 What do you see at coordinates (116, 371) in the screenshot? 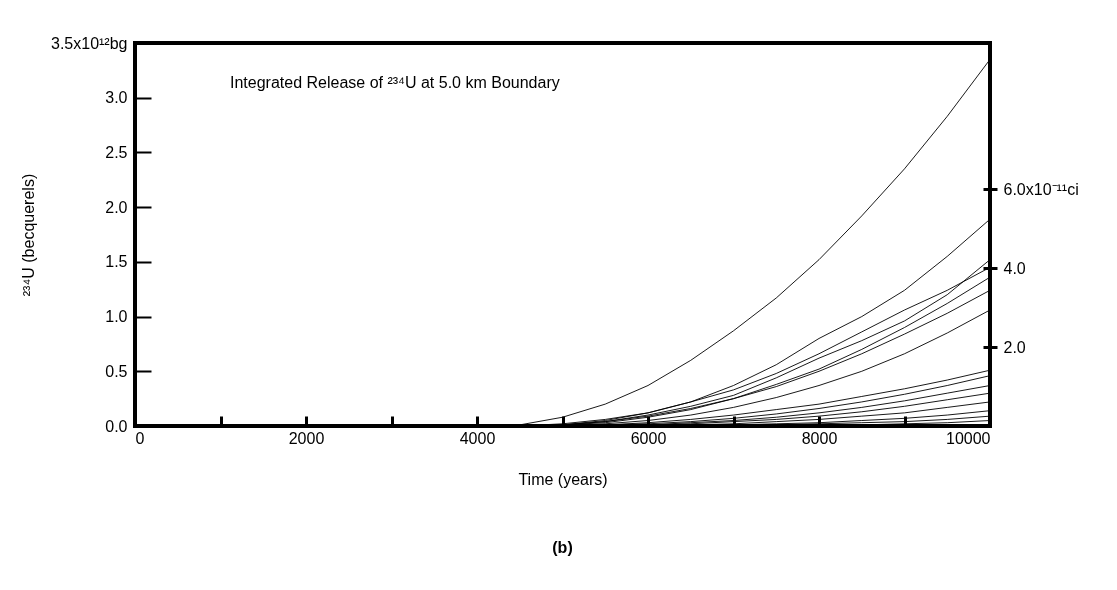
I see `y-tick-label: 0.5` at bounding box center [116, 371].